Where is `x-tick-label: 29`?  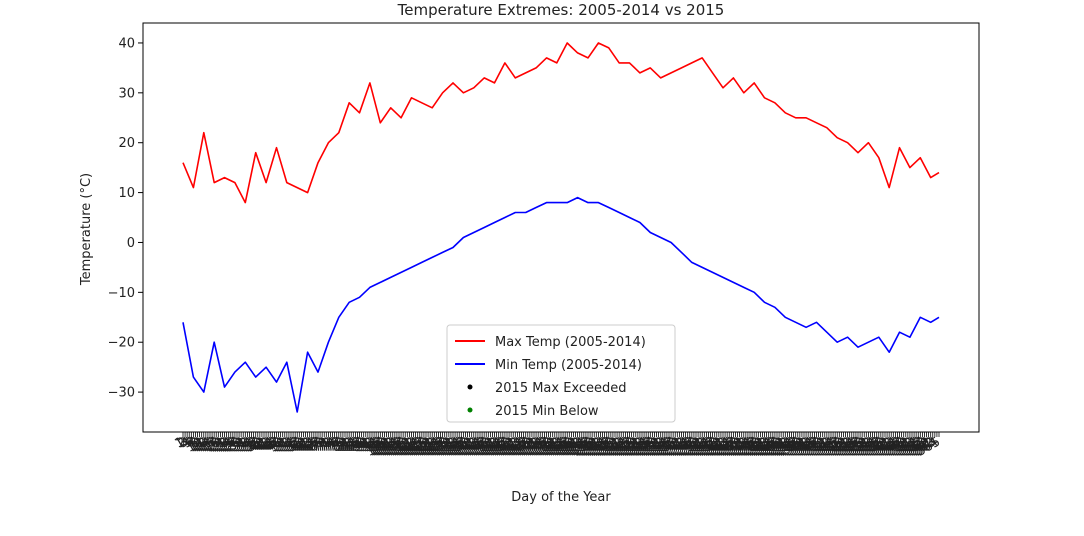
x-tick-label: 29 is located at coordinates (234, 444).